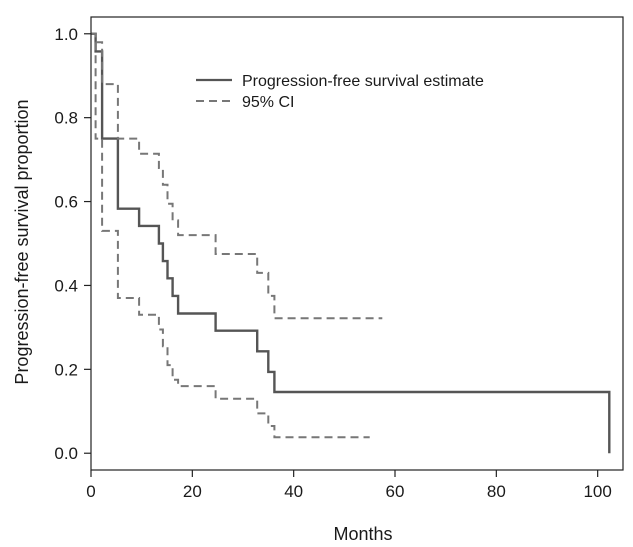 This screenshot has height=547, width=633. I want to click on x-tick-label-40: 40, so click(293, 491).